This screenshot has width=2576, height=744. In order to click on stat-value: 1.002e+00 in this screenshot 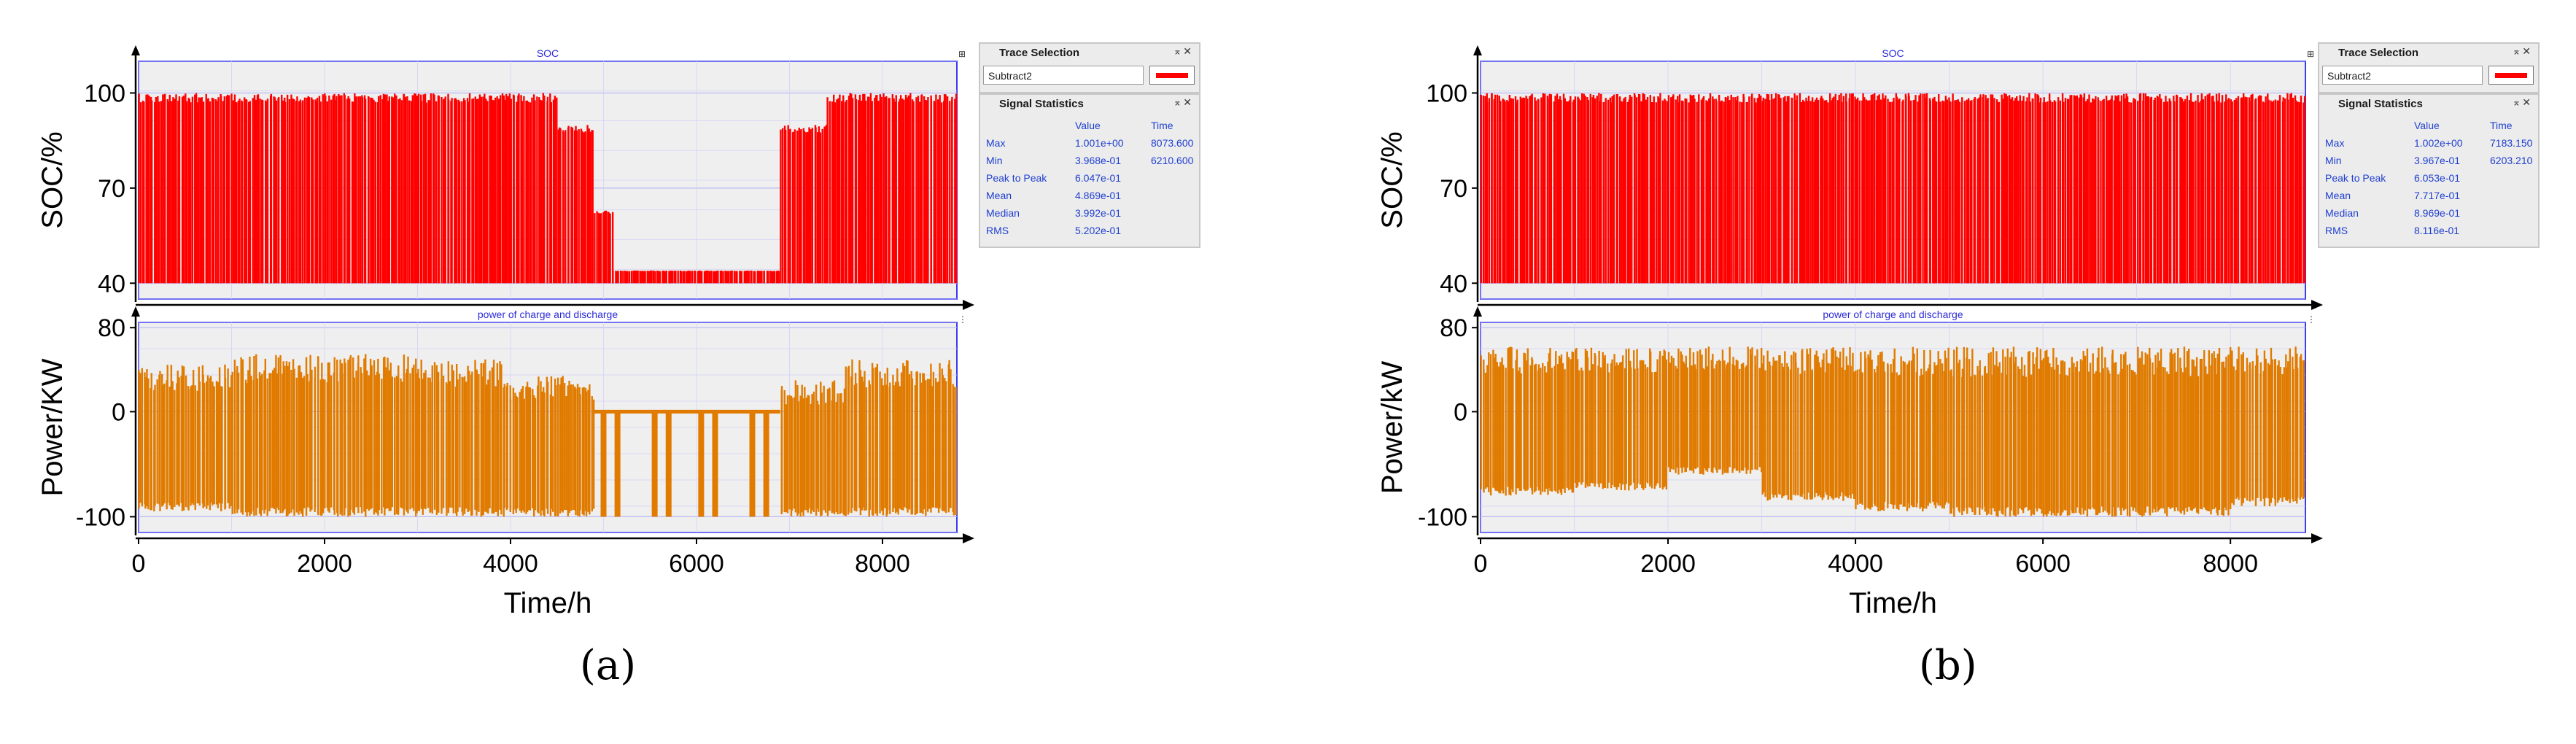, I will do `click(2439, 143)`.